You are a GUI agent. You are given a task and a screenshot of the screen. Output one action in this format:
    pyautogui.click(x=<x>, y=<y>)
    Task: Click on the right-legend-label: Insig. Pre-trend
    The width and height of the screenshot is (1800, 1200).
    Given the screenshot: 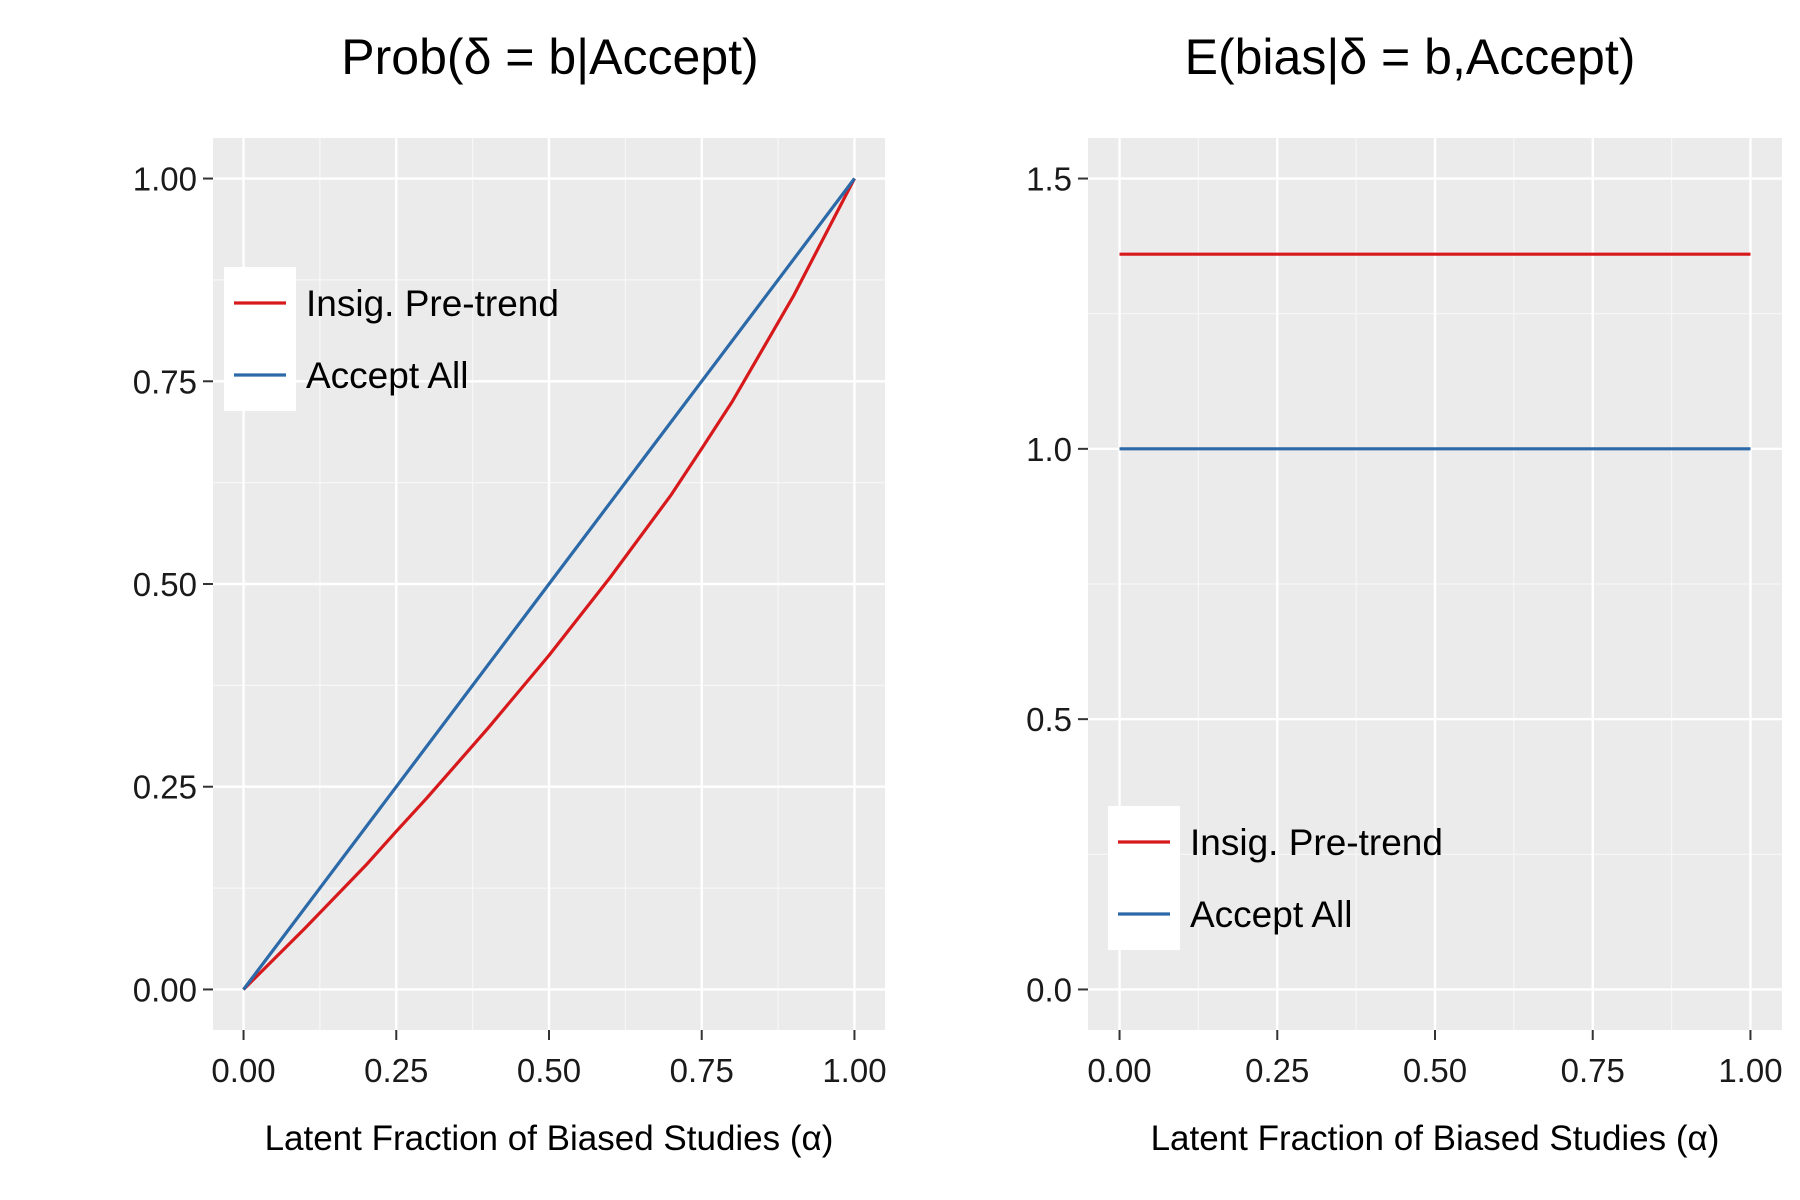 What is the action you would take?
    pyautogui.click(x=1316, y=842)
    